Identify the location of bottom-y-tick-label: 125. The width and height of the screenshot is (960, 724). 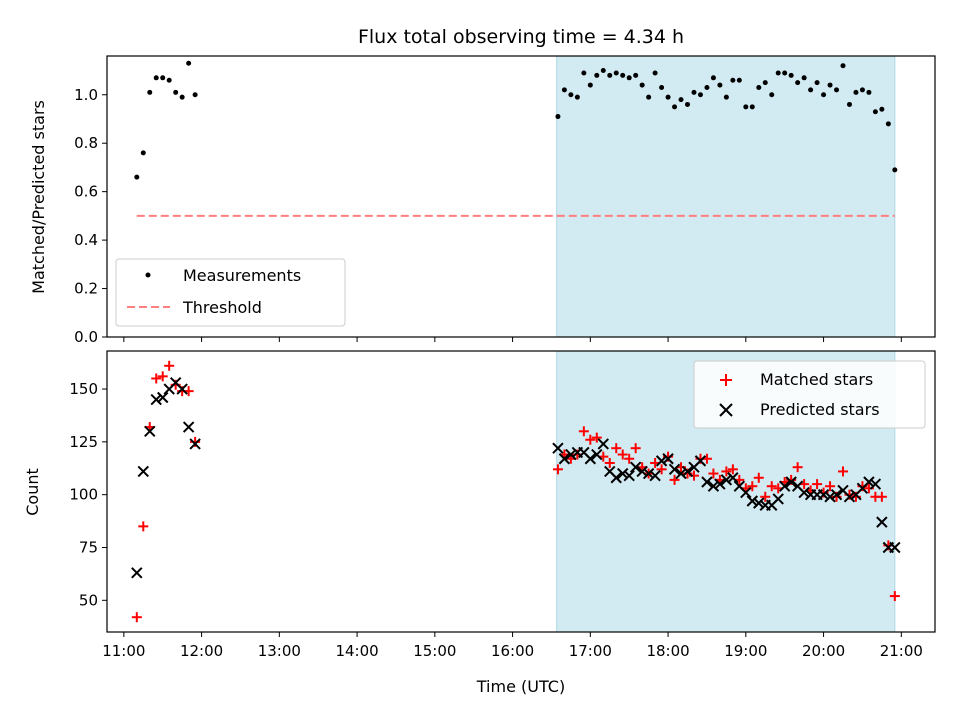
(83, 442).